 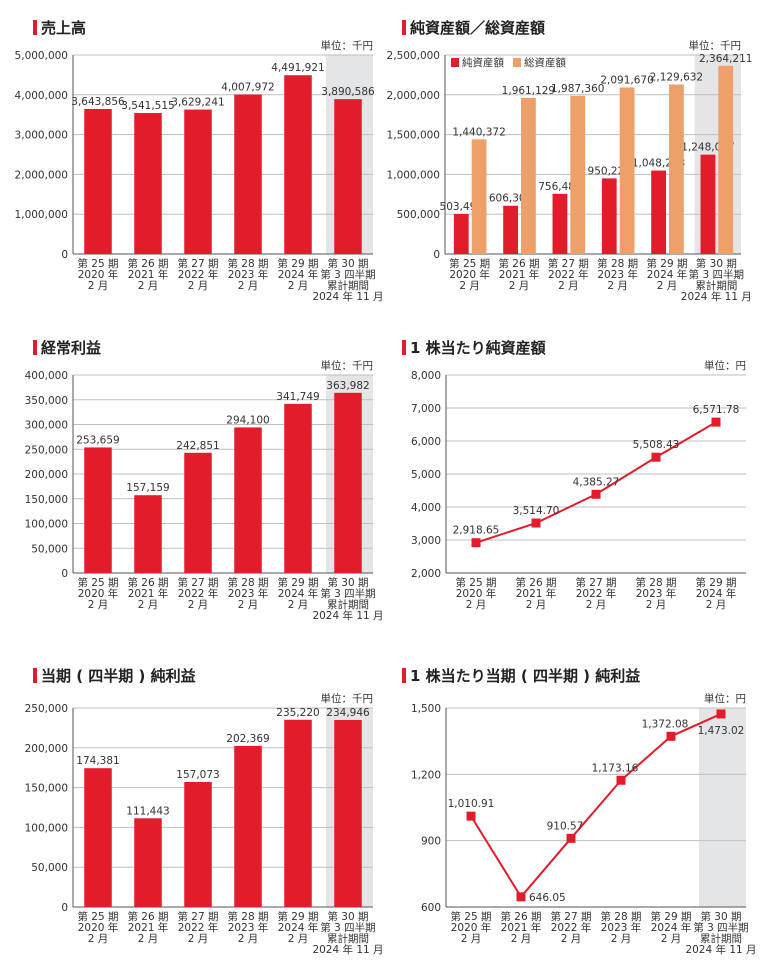 I want to click on y-tick-label: 5,000,000, so click(x=41, y=56).